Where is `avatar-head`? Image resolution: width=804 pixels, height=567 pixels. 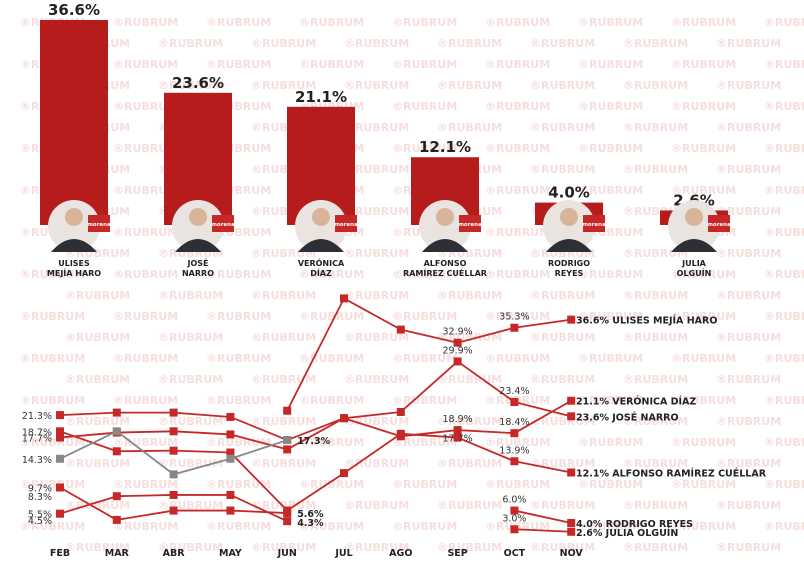
avatar-head is located at coordinates (74, 217).